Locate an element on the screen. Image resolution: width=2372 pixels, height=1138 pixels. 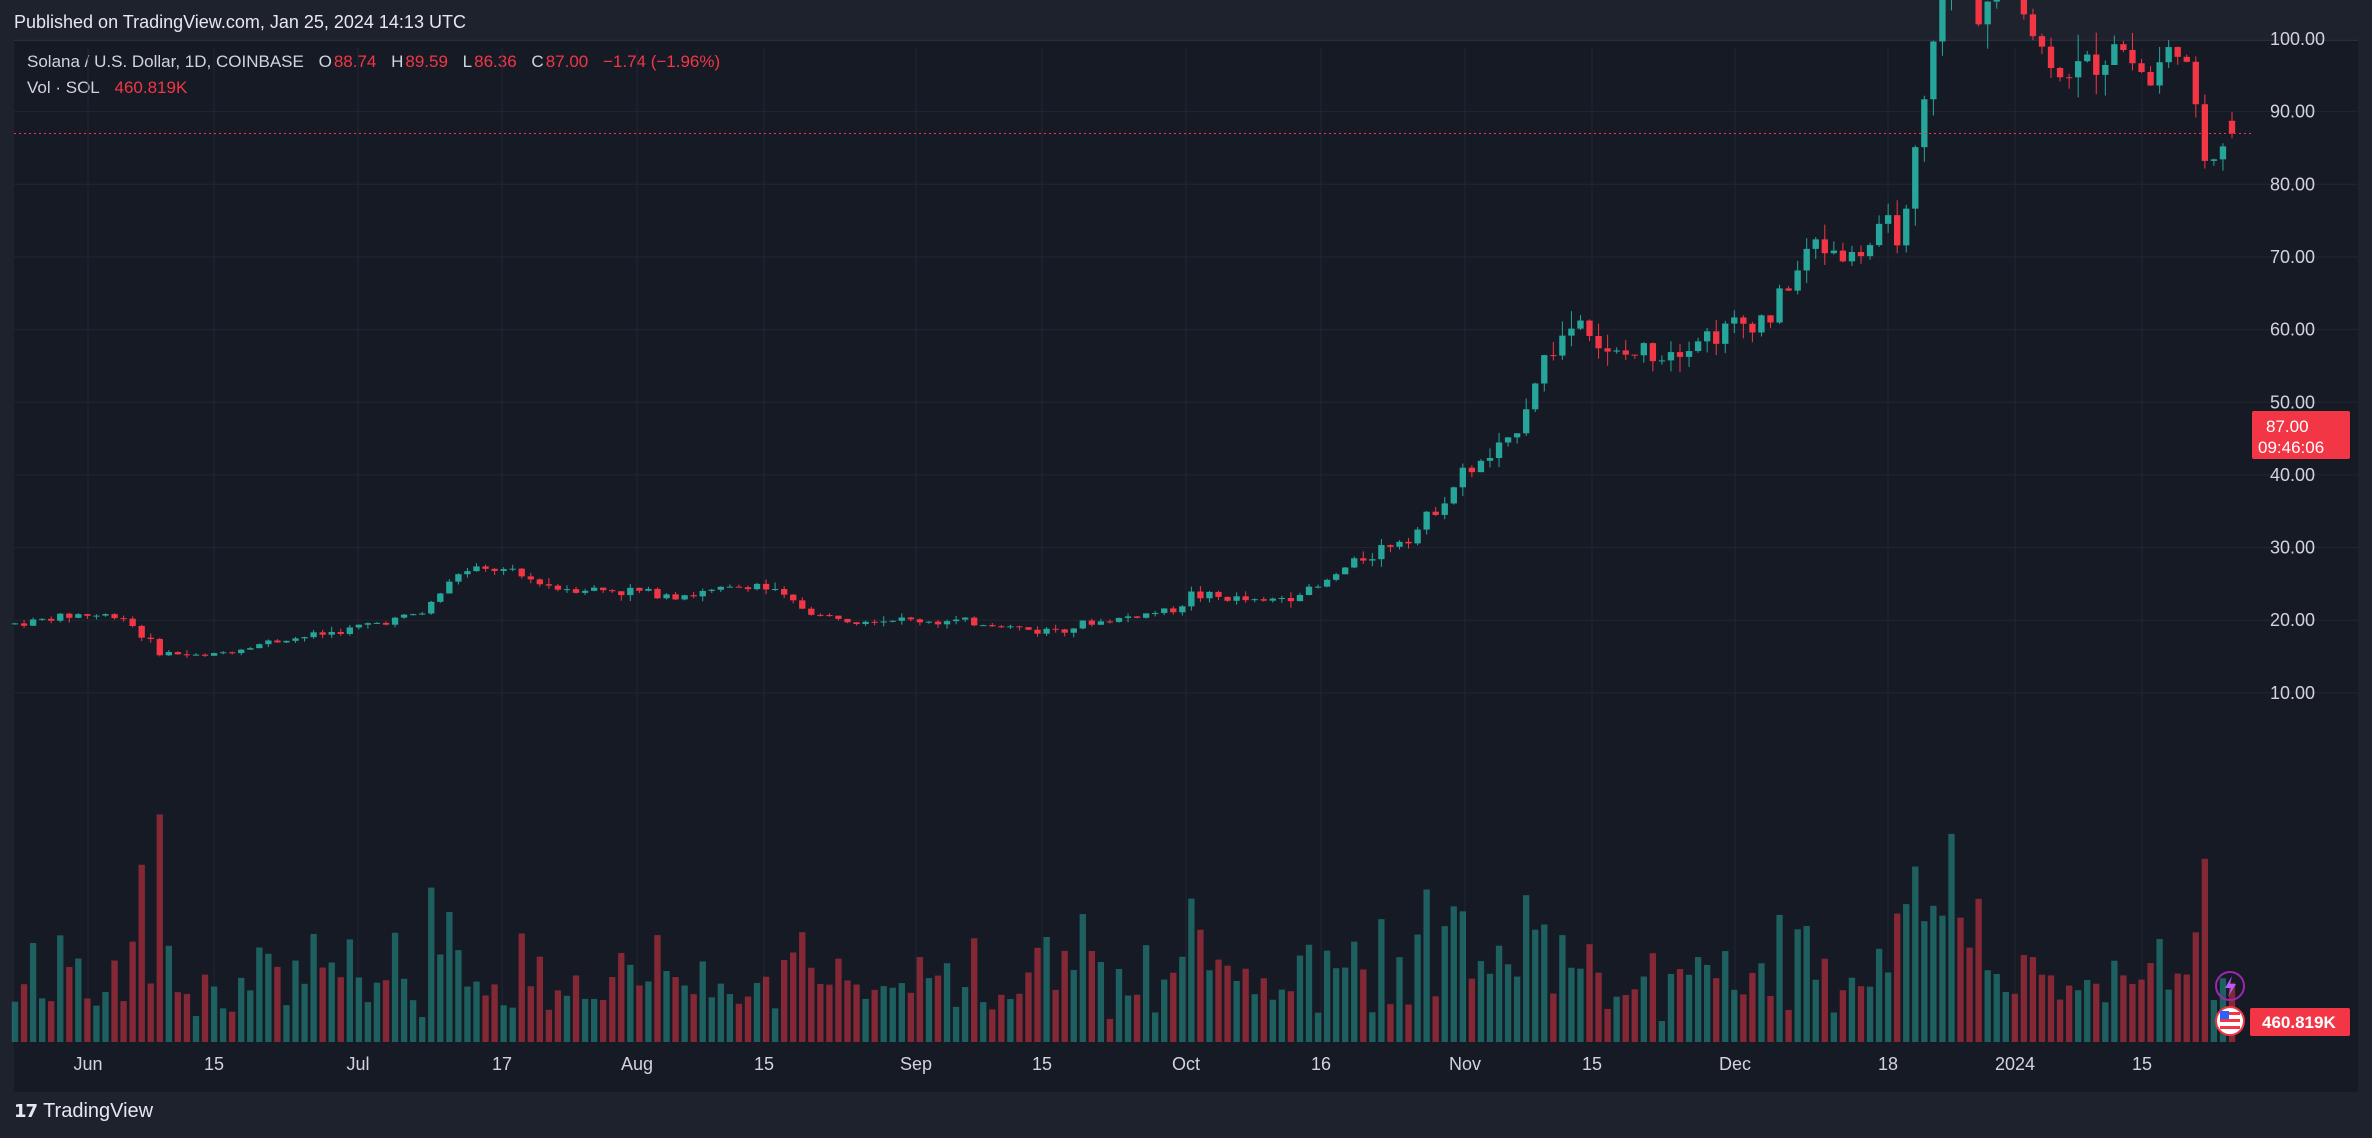
volume-legend: Vol · SOL 460.819K is located at coordinates (108, 88).